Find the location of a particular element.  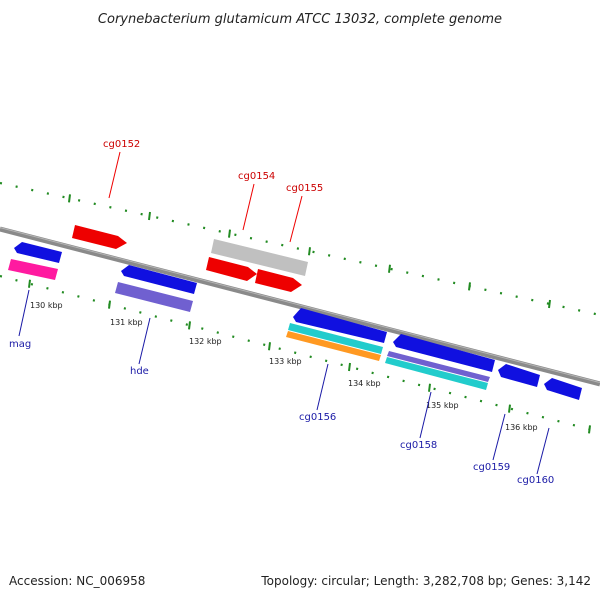

gene-cg0158-product-a is located at coordinates (438, 366).